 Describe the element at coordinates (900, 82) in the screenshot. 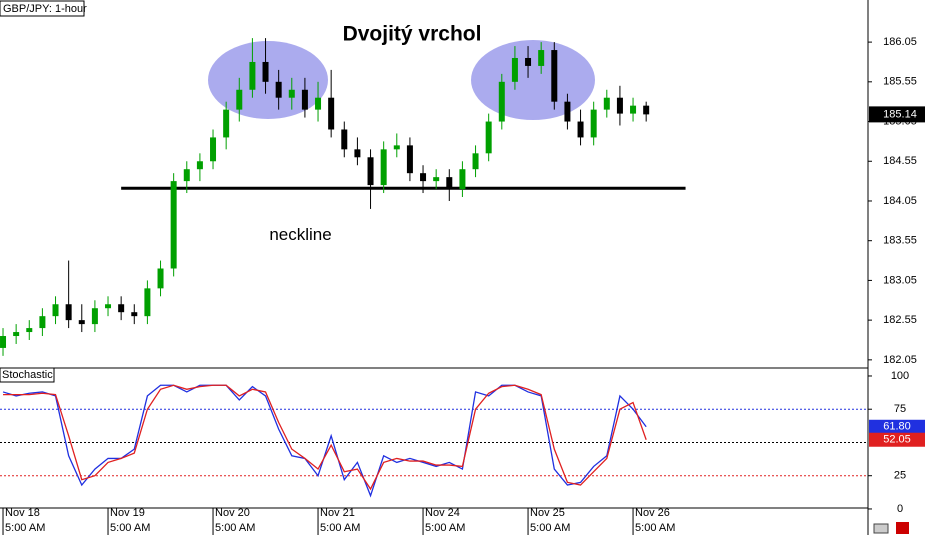

I see `y-tick-label: 185.55` at that location.